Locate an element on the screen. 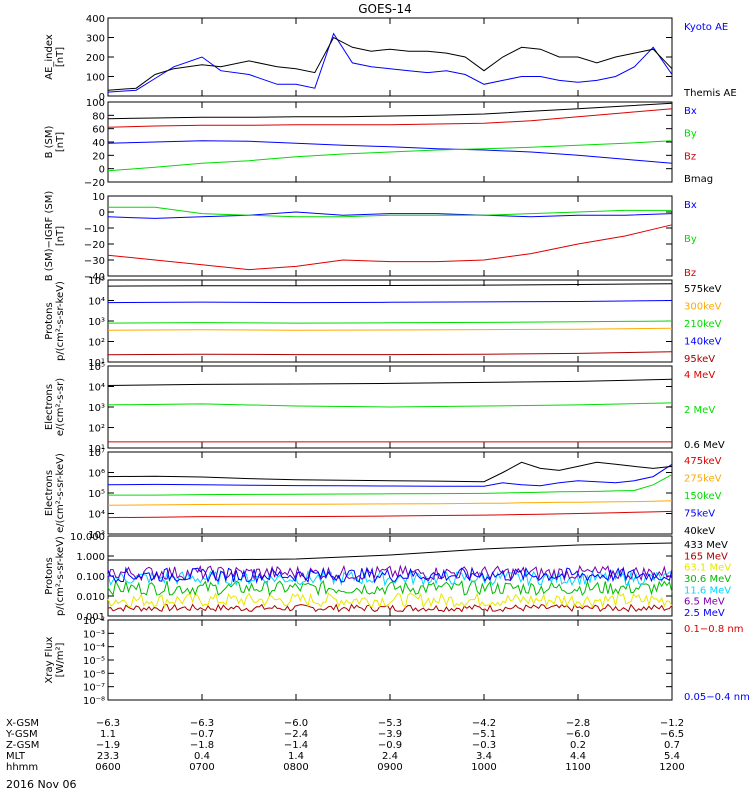  xaxis-row-value: −0.7 is located at coordinates (202, 734).